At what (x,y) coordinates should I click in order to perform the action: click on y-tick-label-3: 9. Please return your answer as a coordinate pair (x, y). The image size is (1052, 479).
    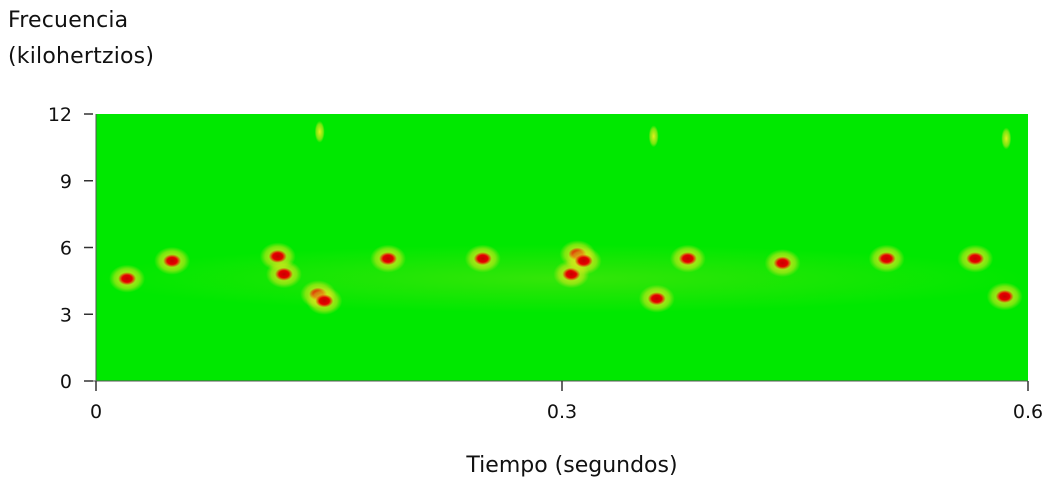
    Looking at the image, I should click on (66, 182).